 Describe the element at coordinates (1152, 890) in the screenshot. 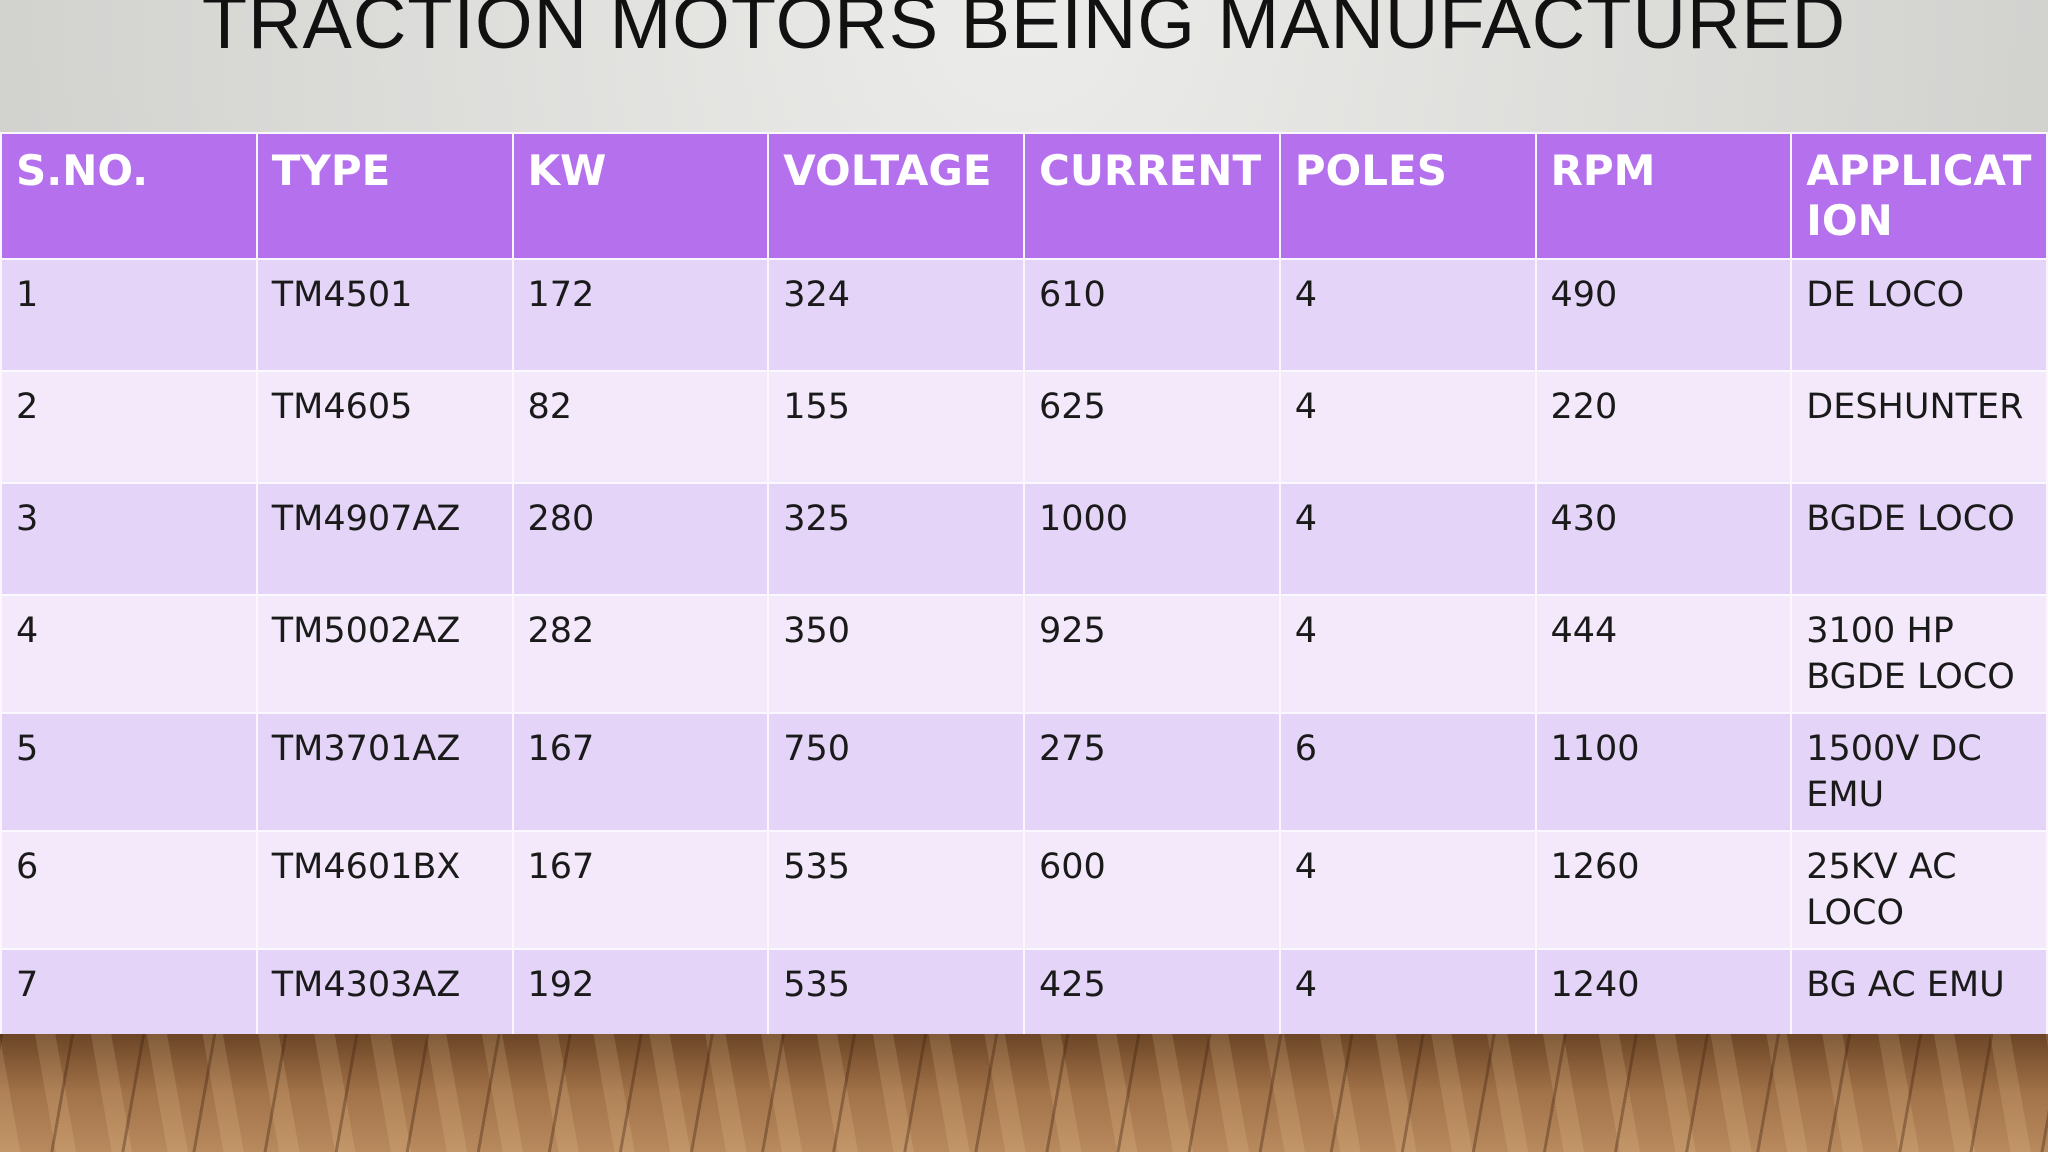

I see `table-cell: 600` at that location.